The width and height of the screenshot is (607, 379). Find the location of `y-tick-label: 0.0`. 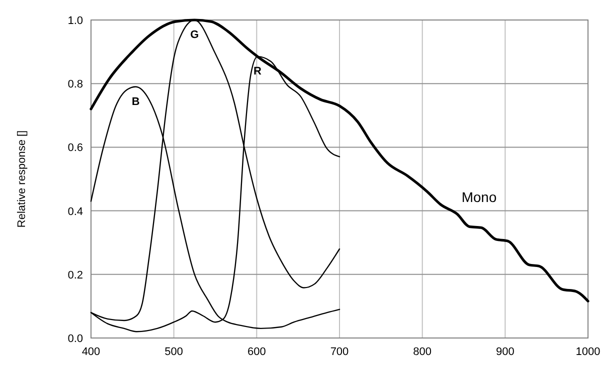

y-tick-label: 0.0 is located at coordinates (75, 339).